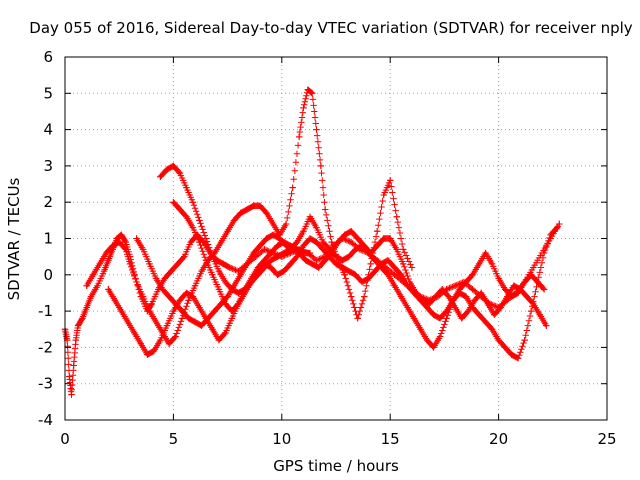  Describe the element at coordinates (48, 239) in the screenshot. I see `y-tick-label: 1` at that location.